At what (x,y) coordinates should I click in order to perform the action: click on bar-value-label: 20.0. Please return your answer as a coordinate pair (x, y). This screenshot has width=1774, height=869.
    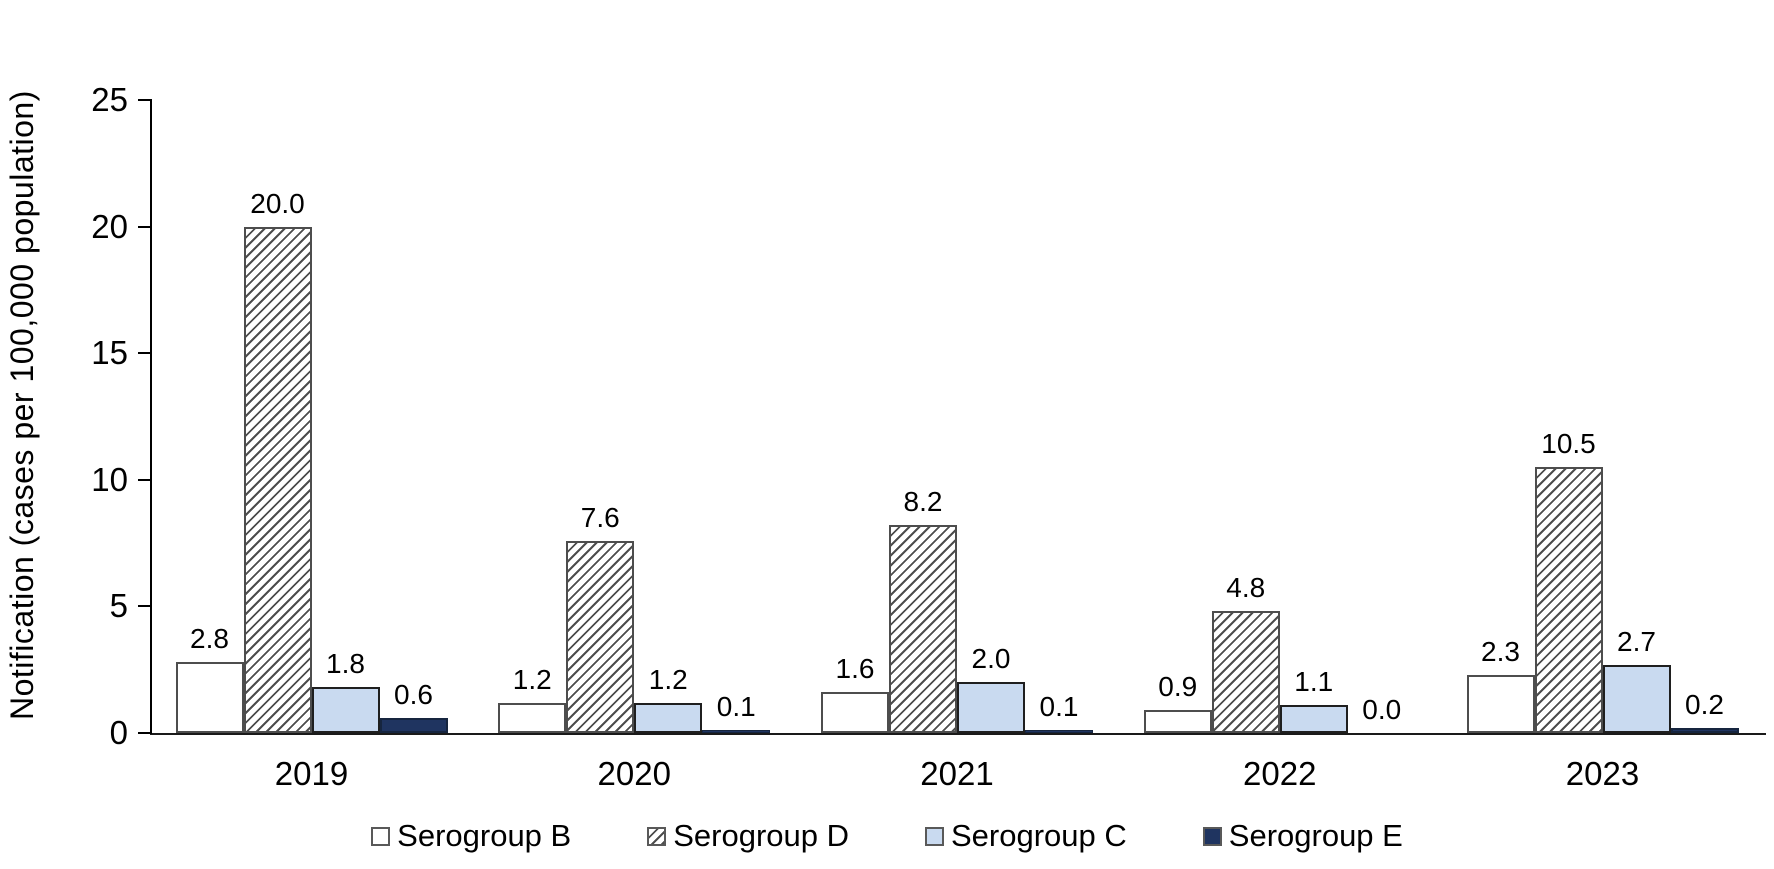
    Looking at the image, I should click on (277, 203).